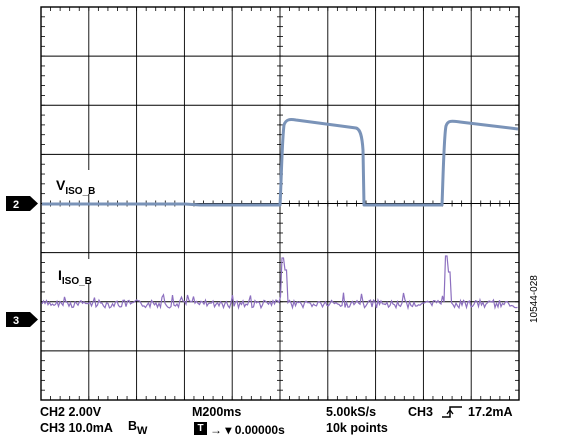 Image resolution: width=562 pixels, height=443 pixels. What do you see at coordinates (16, 205) in the screenshot?
I see `ch2-marker-label: 2` at bounding box center [16, 205].